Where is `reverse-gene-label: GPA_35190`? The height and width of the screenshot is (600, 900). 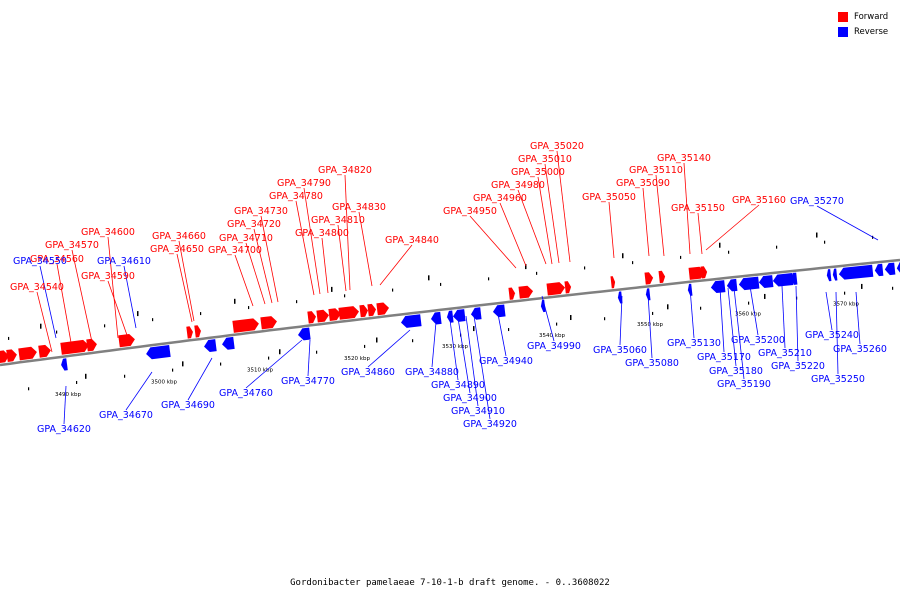 reverse-gene-label: GPA_35190 is located at coordinates (744, 384).